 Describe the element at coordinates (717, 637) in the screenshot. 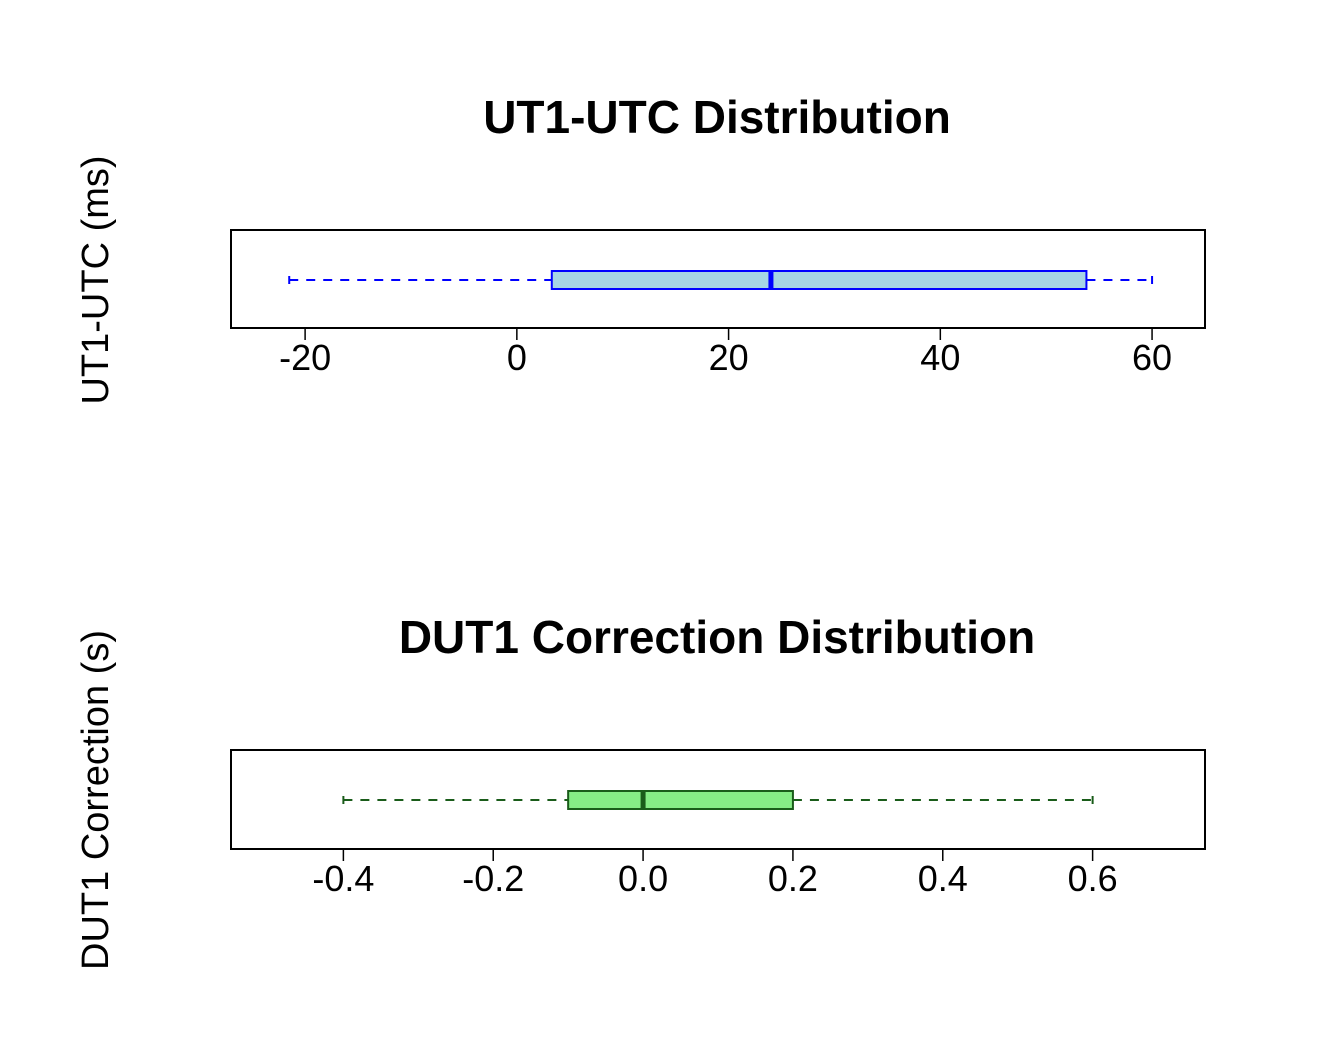

I see `chart-title-dut1: DUT1 Correction Distribution` at that location.